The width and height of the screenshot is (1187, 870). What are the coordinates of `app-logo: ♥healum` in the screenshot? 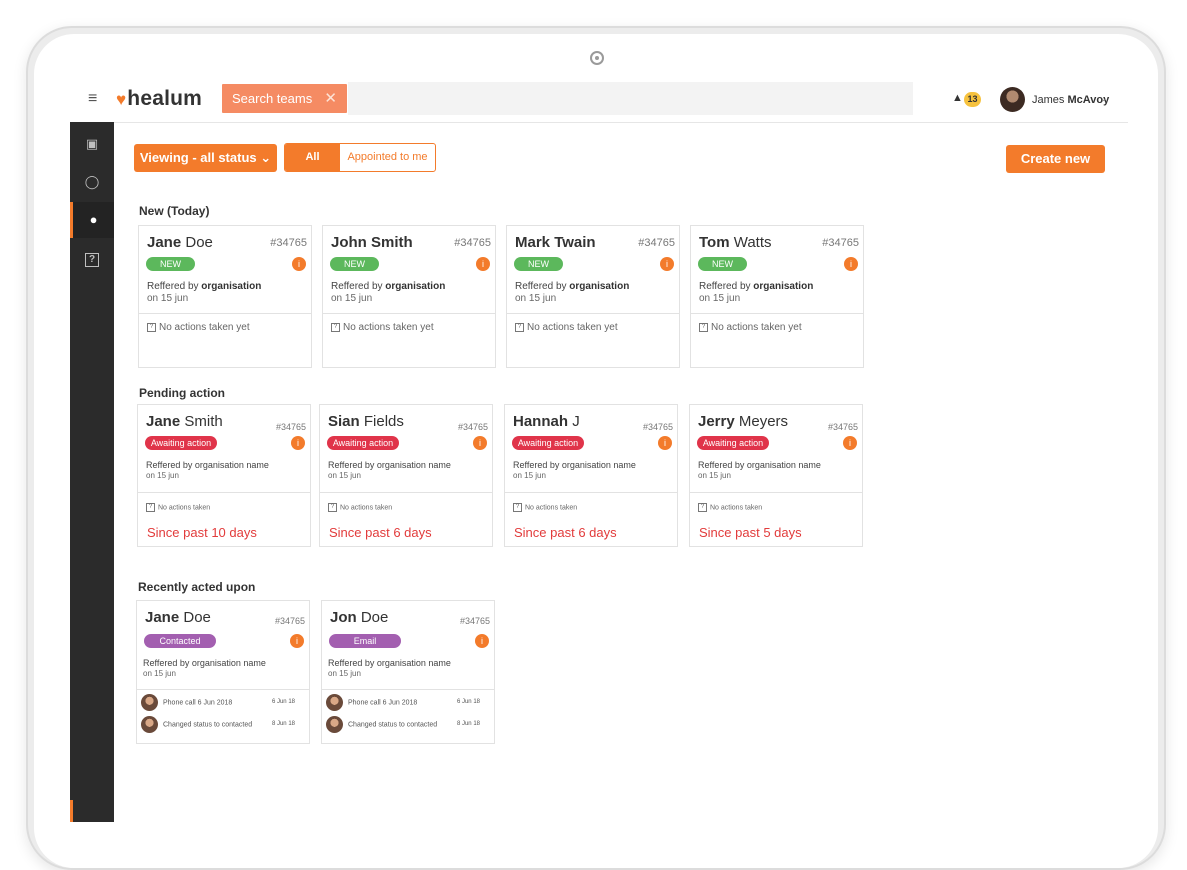 It's located at (159, 99).